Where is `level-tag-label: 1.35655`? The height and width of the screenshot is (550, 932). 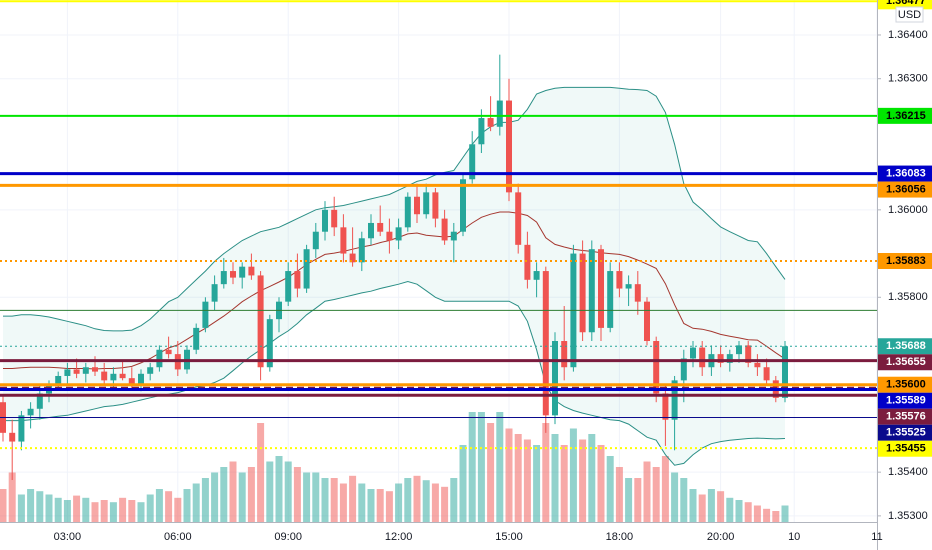
level-tag-label: 1.35655 is located at coordinates (906, 362).